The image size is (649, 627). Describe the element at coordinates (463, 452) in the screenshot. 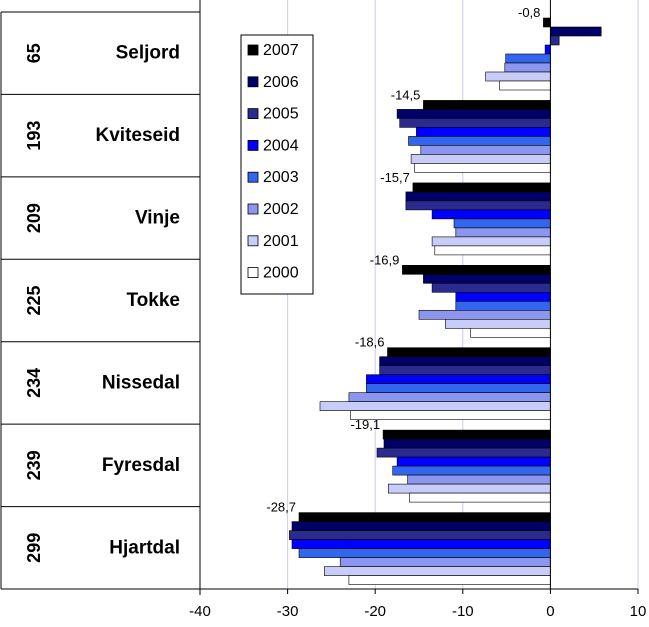

I see `bar-fyresdal-2005` at that location.